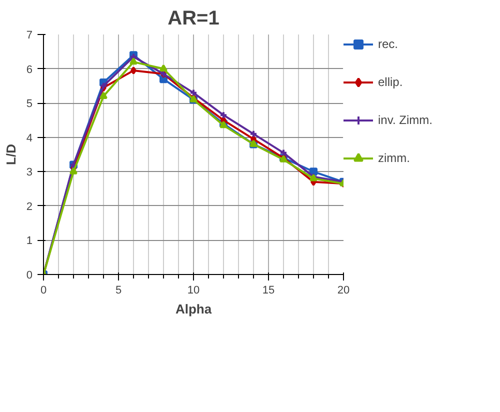  I want to click on y-axis-title: L/D, so click(10, 154).